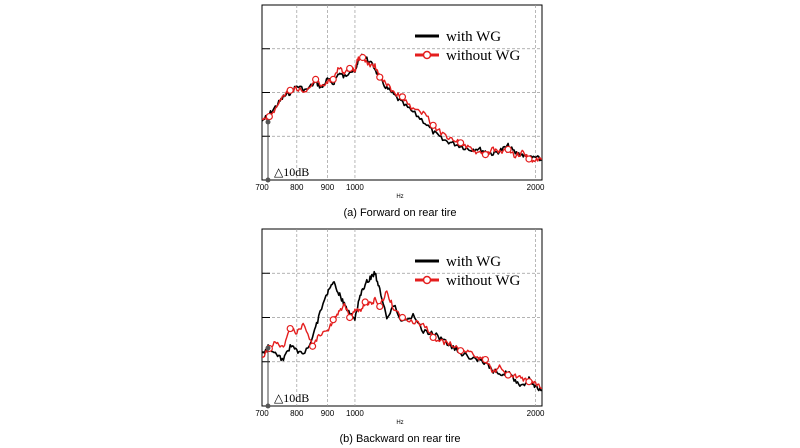  Describe the element at coordinates (399, 213) in the screenshot. I see `chart-caption: (a) Forward on rear tire` at that location.